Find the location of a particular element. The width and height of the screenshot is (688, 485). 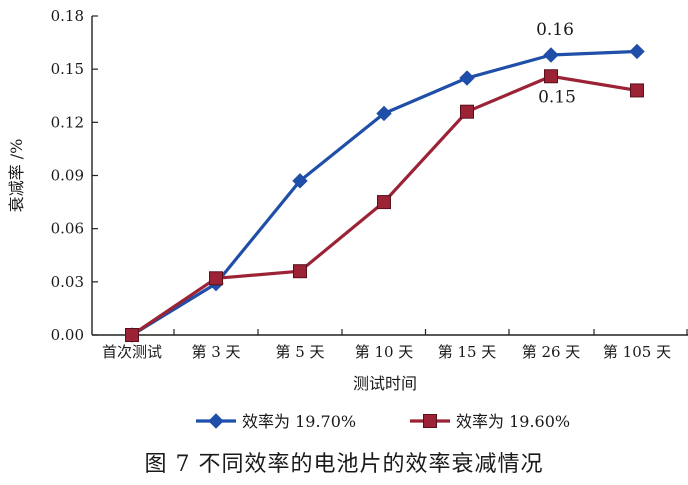

x-tick-label: 第 10 天 is located at coordinates (384, 352).